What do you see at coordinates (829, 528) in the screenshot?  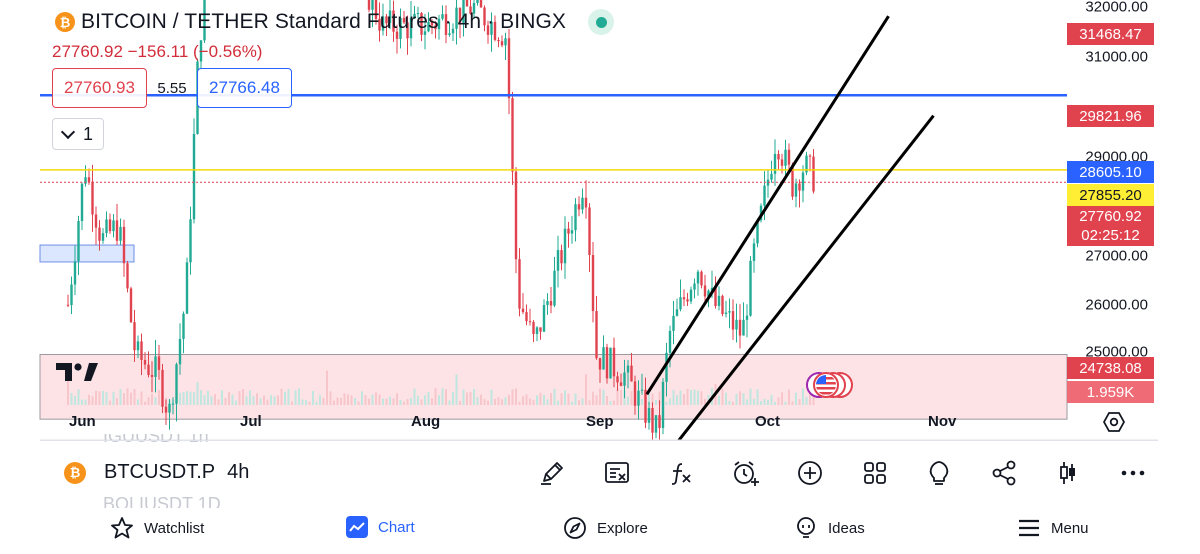 I see `nav-ideas: Ideas` at bounding box center [829, 528].